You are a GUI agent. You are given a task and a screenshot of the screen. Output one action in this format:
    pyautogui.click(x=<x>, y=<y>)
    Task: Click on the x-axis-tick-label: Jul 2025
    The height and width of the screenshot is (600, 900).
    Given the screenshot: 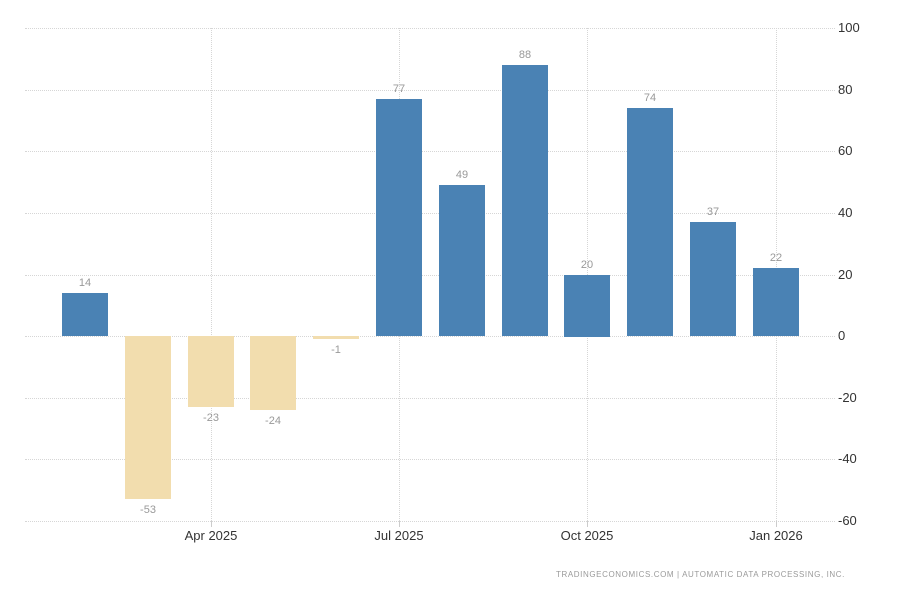 What is the action you would take?
    pyautogui.click(x=399, y=535)
    